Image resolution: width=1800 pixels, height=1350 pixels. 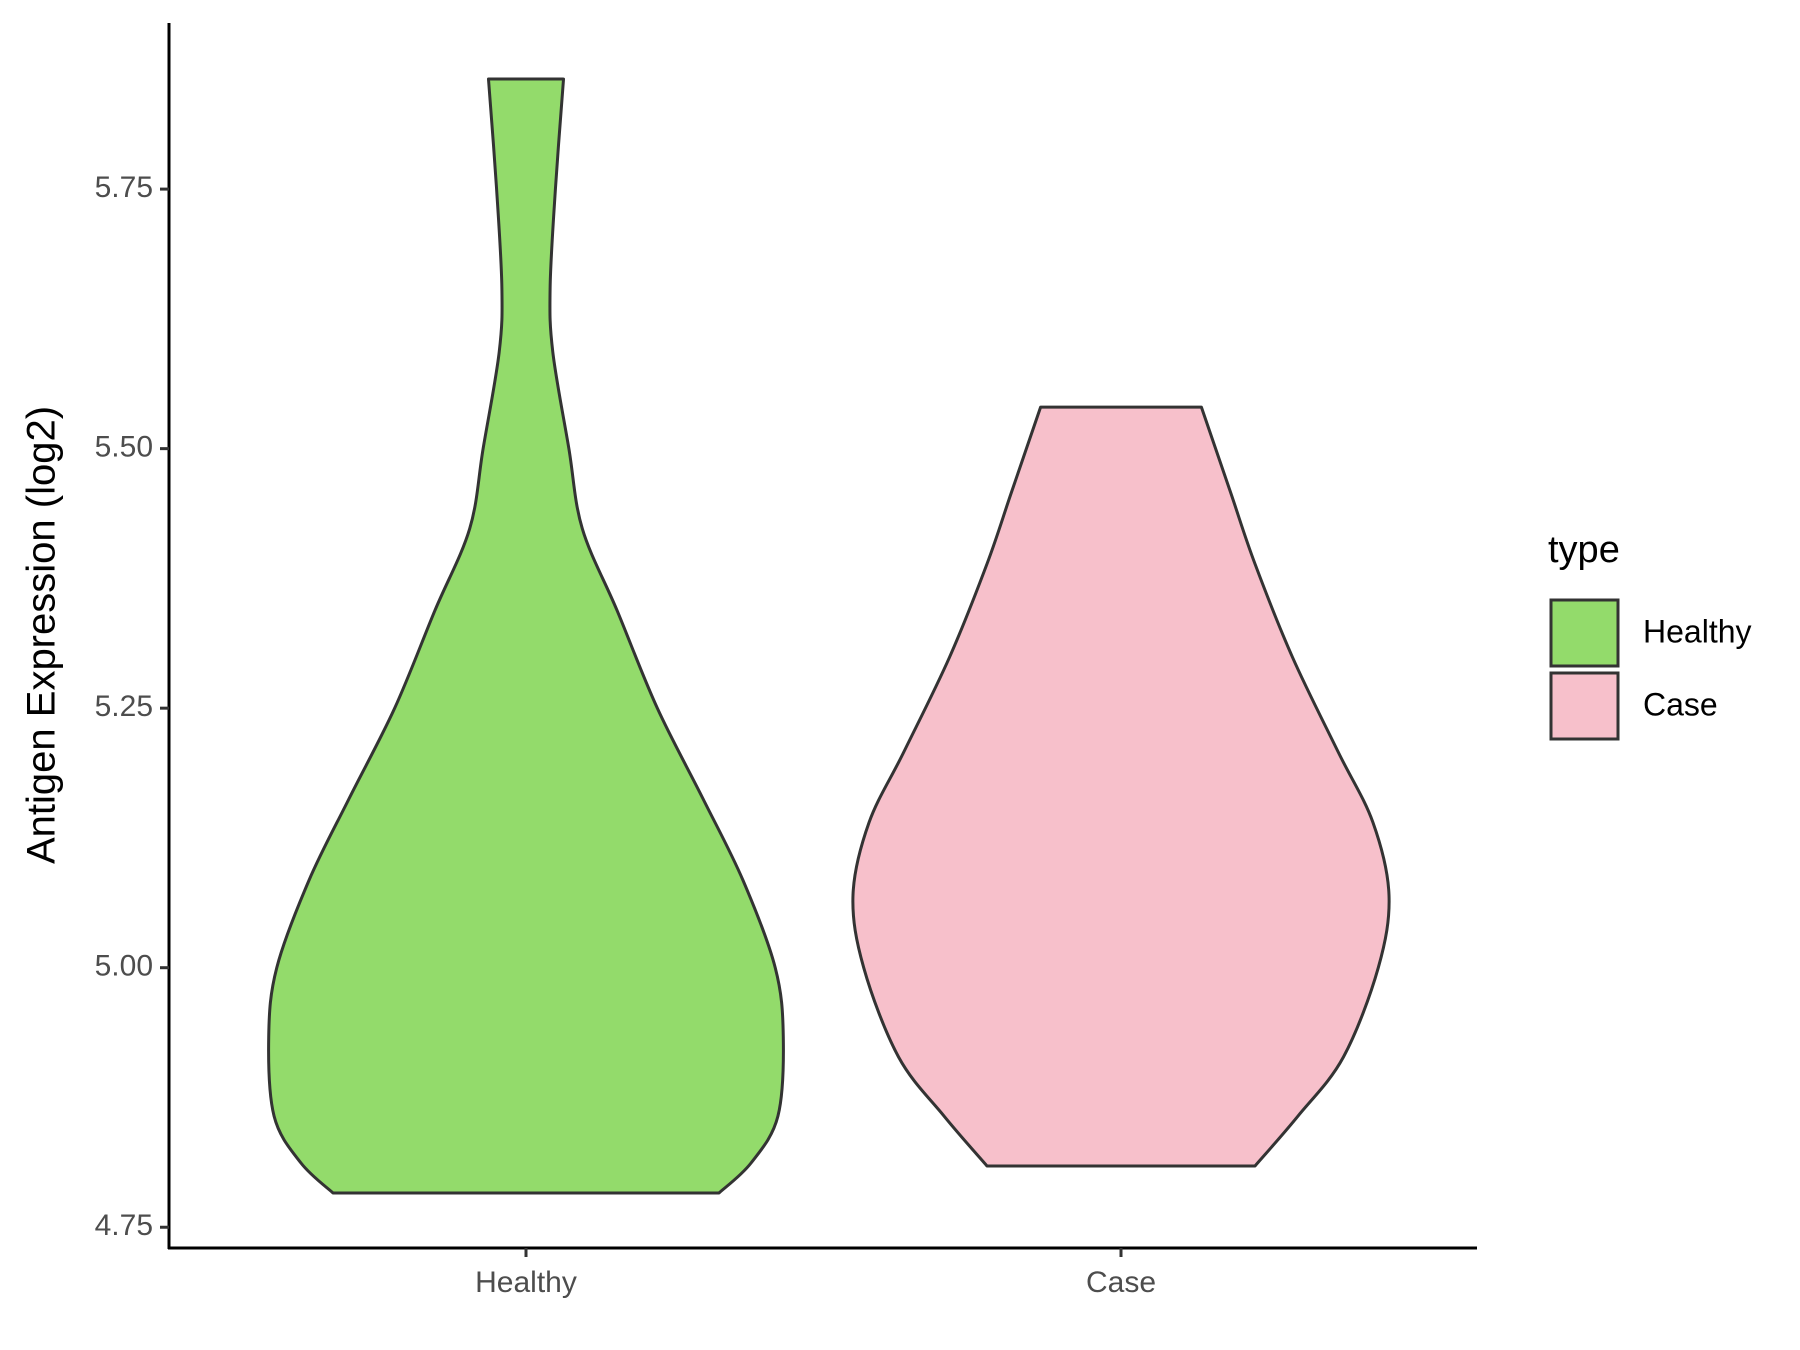 I want to click on legend-label: Healthy, so click(x=1697, y=631).